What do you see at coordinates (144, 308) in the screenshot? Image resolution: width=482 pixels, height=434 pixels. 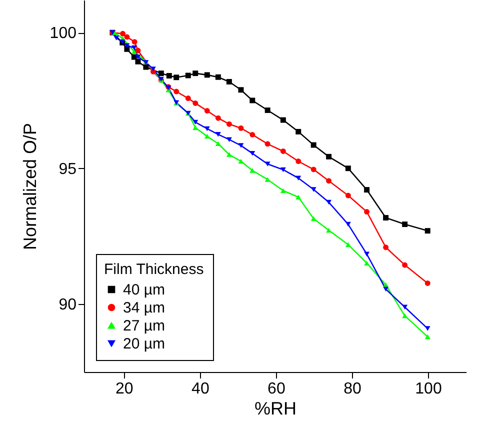 I see `legend-label: 34 µm` at bounding box center [144, 308].